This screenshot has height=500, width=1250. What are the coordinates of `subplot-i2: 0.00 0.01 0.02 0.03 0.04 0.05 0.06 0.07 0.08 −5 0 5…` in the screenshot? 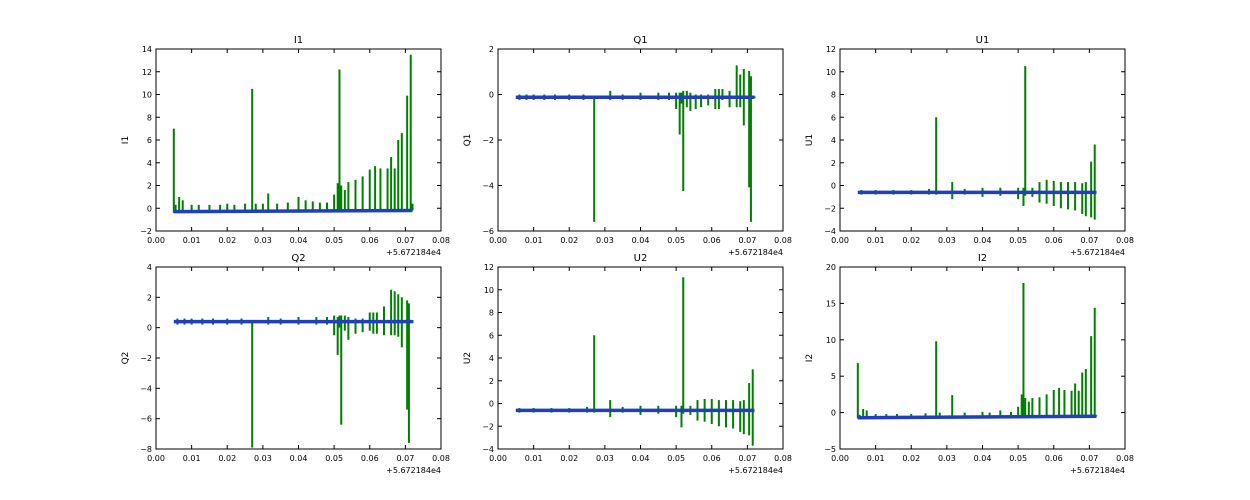 It's located at (969, 364).